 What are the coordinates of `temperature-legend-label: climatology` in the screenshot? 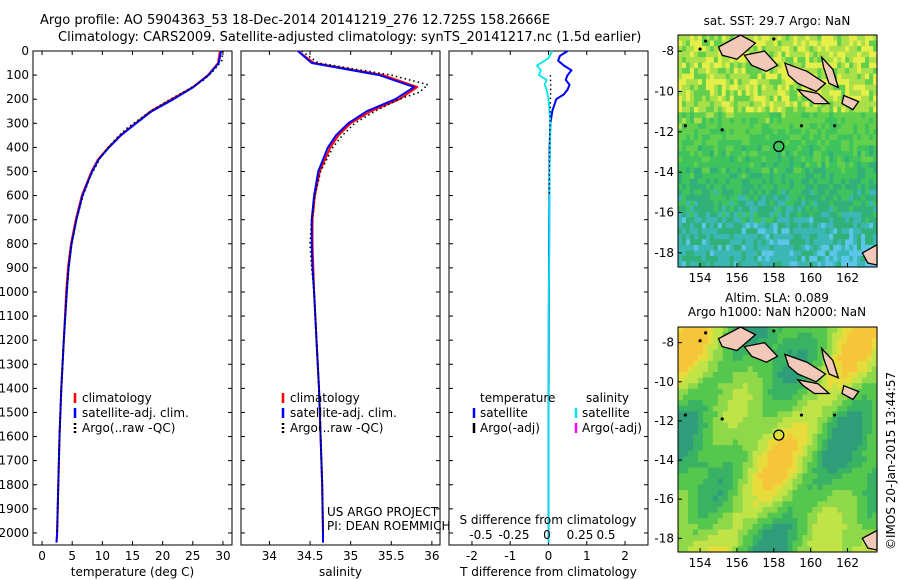 It's located at (117, 398).